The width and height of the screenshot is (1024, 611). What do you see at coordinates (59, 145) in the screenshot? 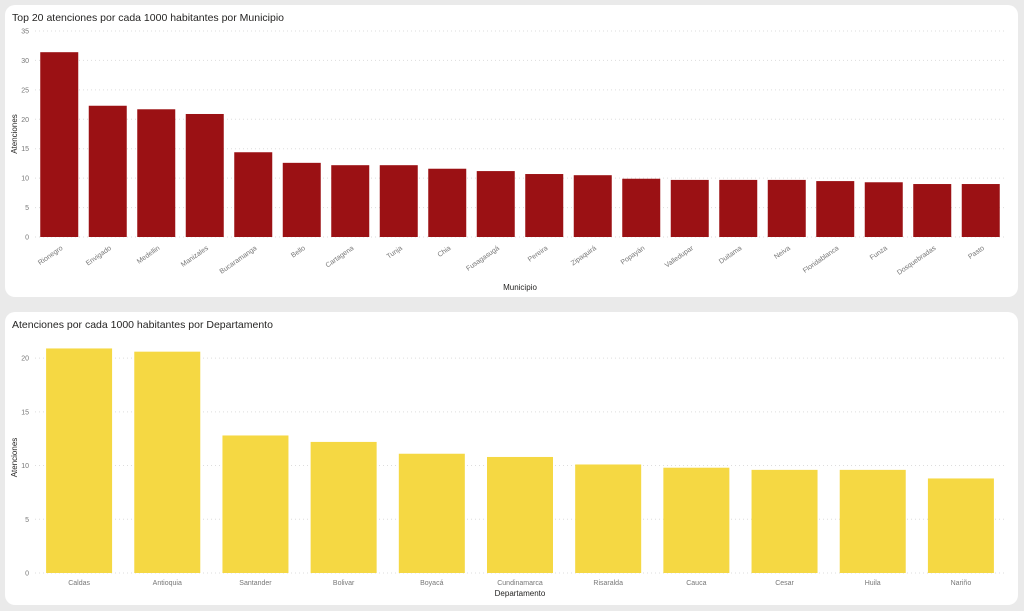
I see `bar-rionegro` at bounding box center [59, 145].